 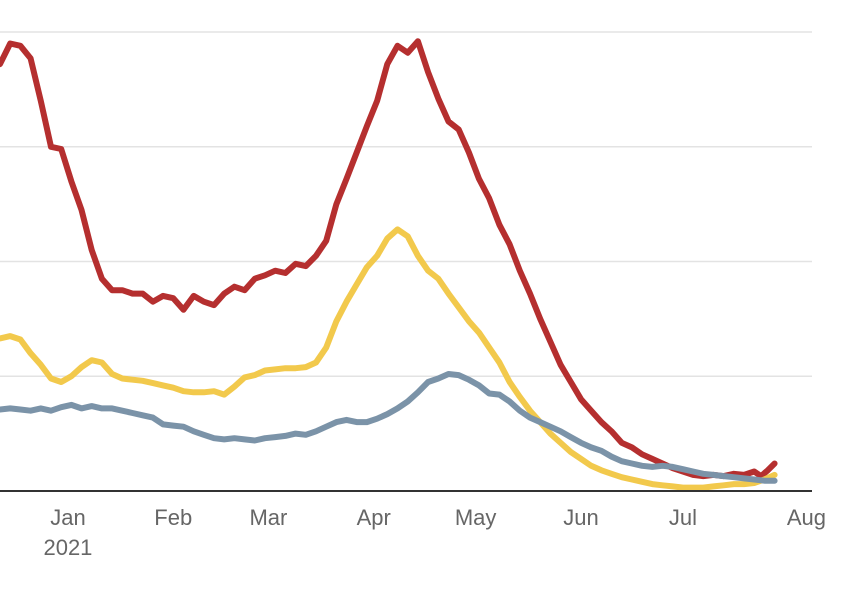 What do you see at coordinates (683, 517) in the screenshot?
I see `x-tick-label: Jul` at bounding box center [683, 517].